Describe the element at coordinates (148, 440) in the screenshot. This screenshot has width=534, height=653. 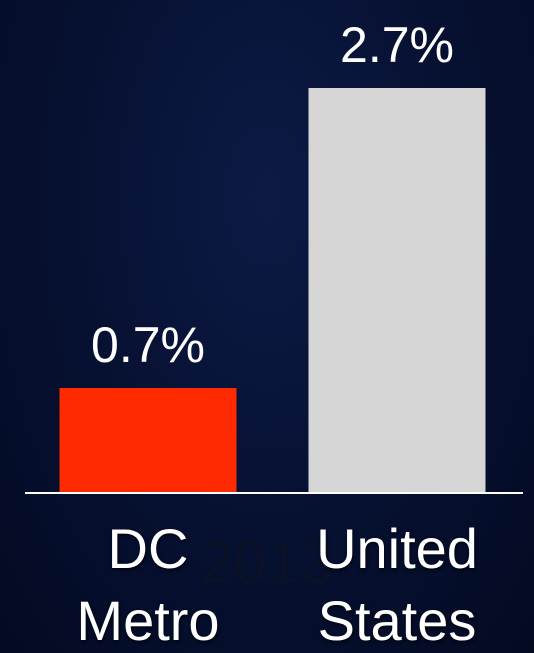
I see `bar` at that location.